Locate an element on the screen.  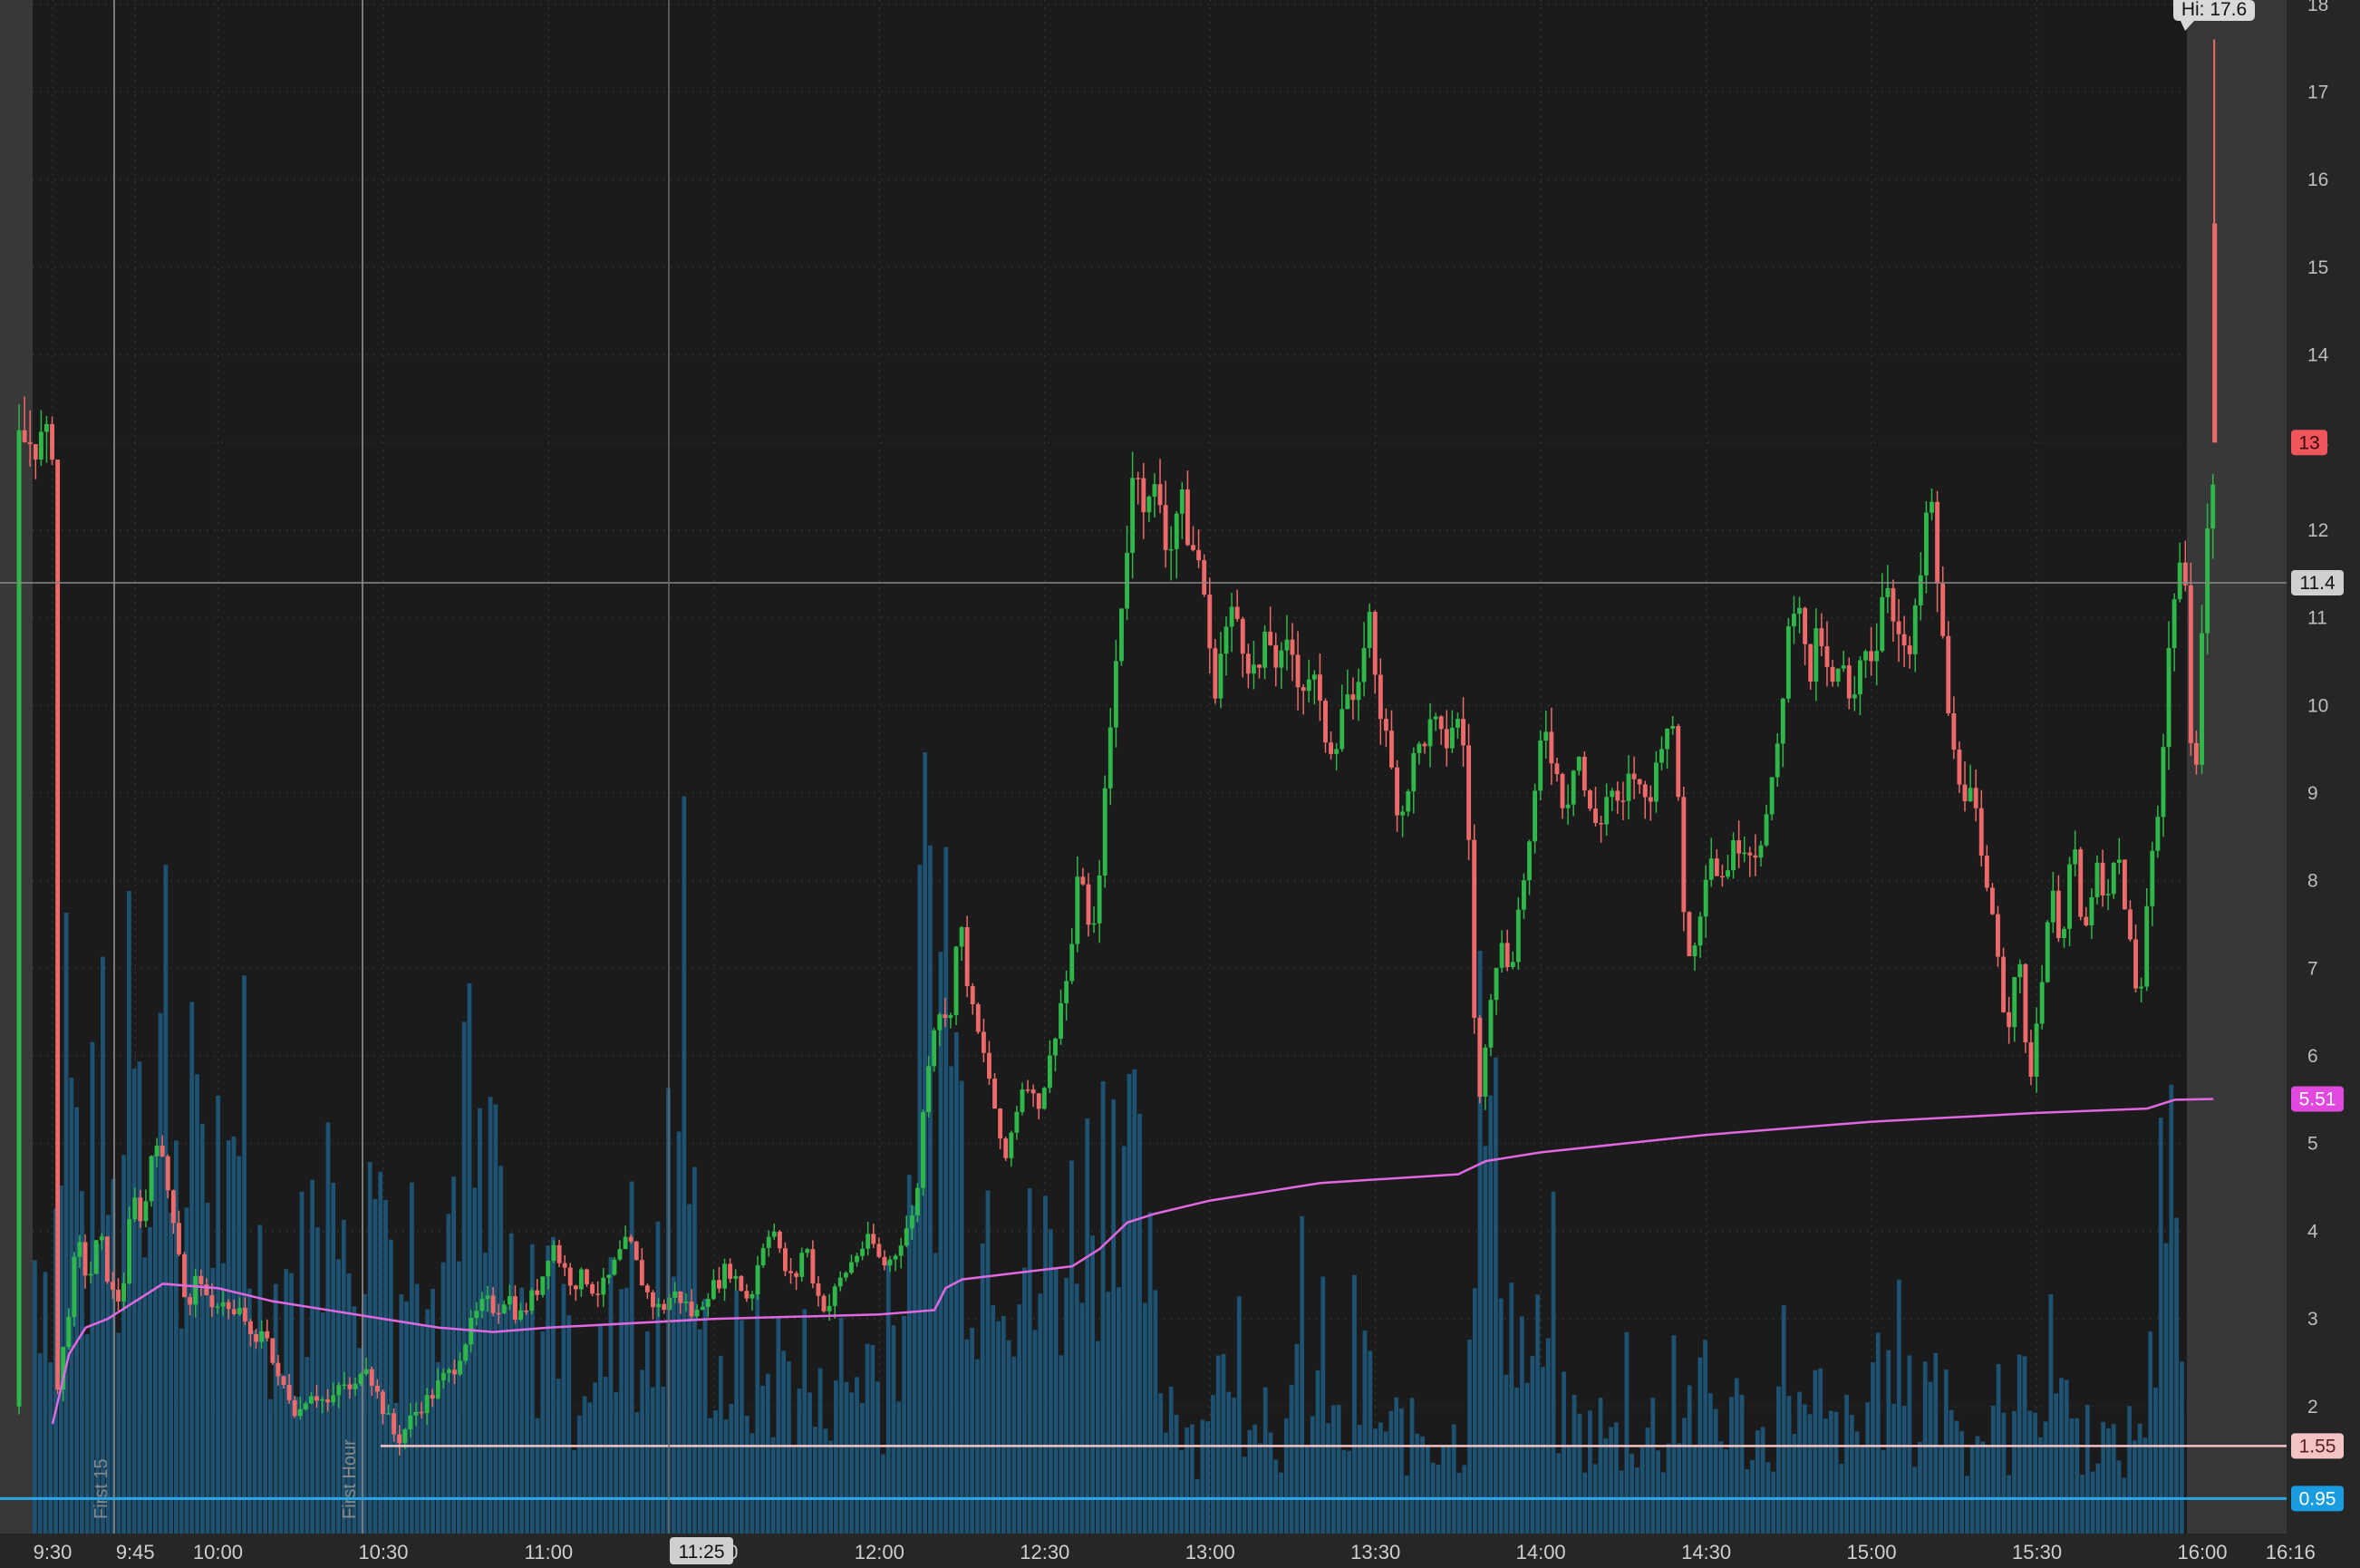
price-tick-label: 14 is located at coordinates (2318, 355).